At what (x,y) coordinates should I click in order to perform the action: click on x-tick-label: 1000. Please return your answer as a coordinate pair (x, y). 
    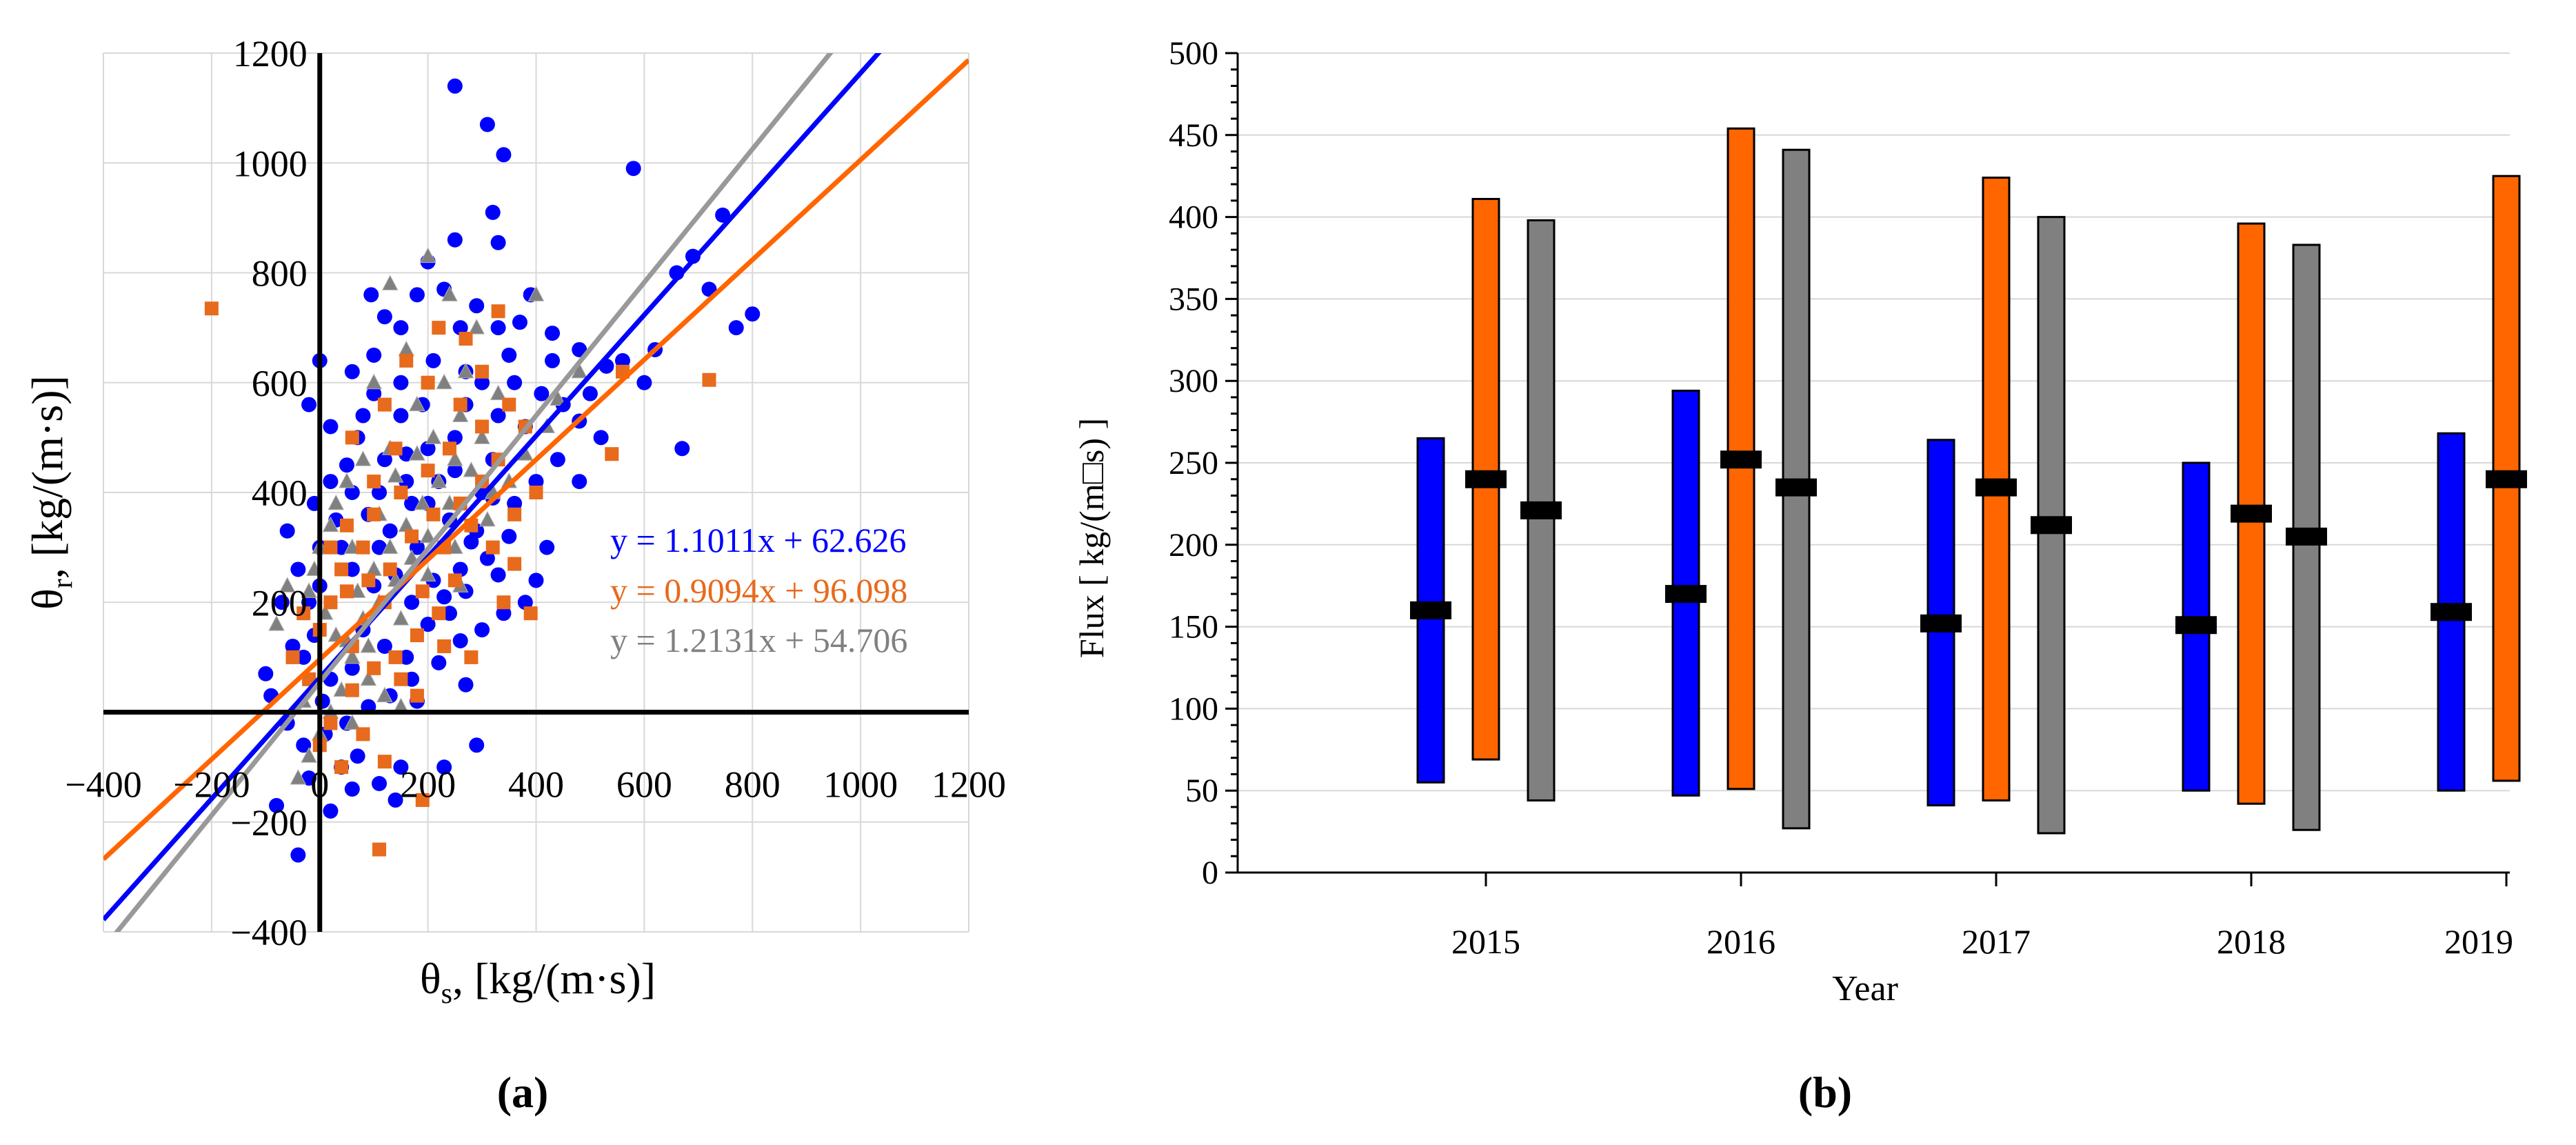
    Looking at the image, I should click on (860, 785).